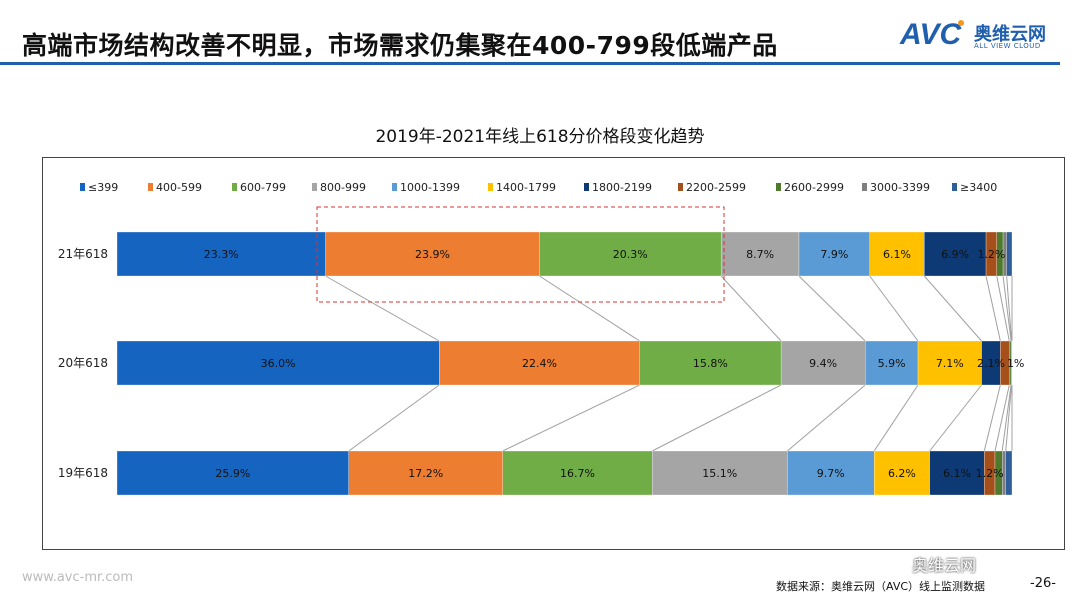  I want to click on website: www.avc-mr.com, so click(78, 577).